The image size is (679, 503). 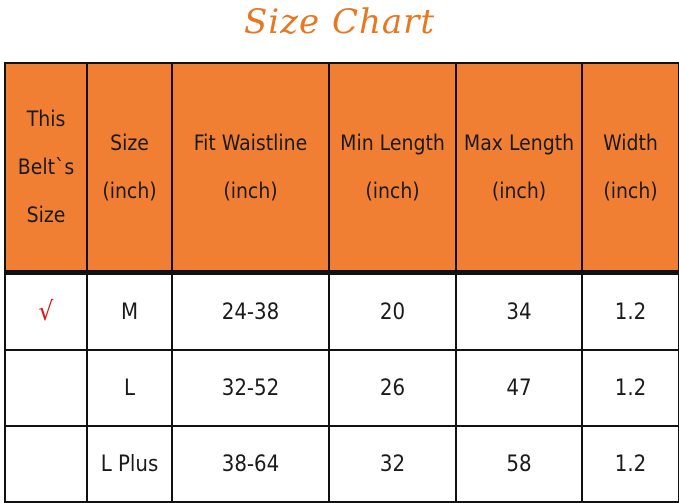 I want to click on header-line: Belt`s, so click(x=46, y=167).